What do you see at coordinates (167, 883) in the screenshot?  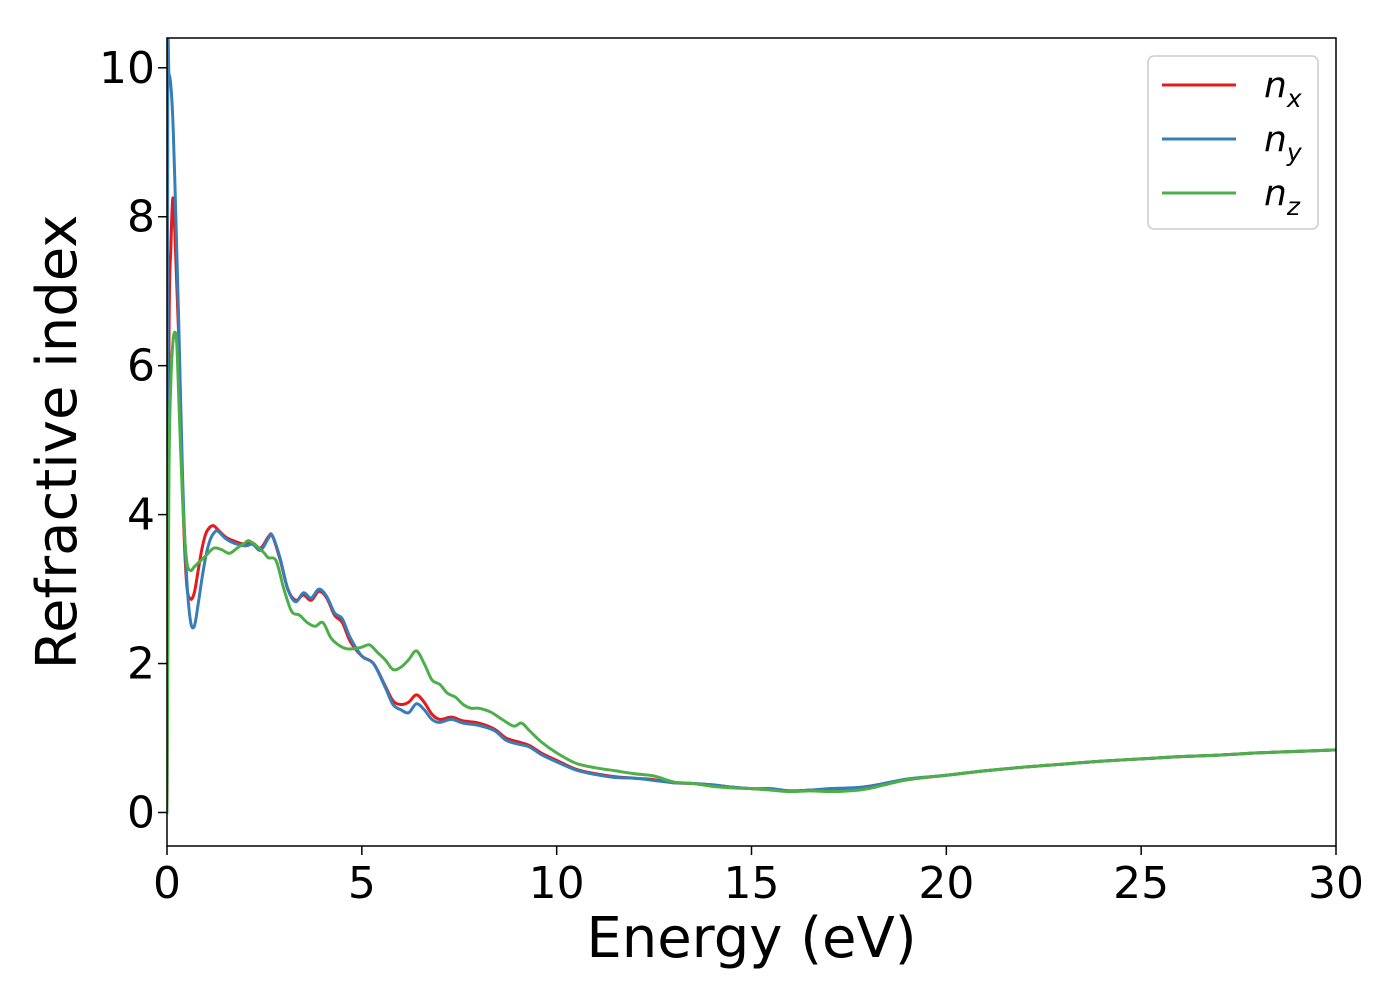 I see `x-tick-label: 0` at bounding box center [167, 883].